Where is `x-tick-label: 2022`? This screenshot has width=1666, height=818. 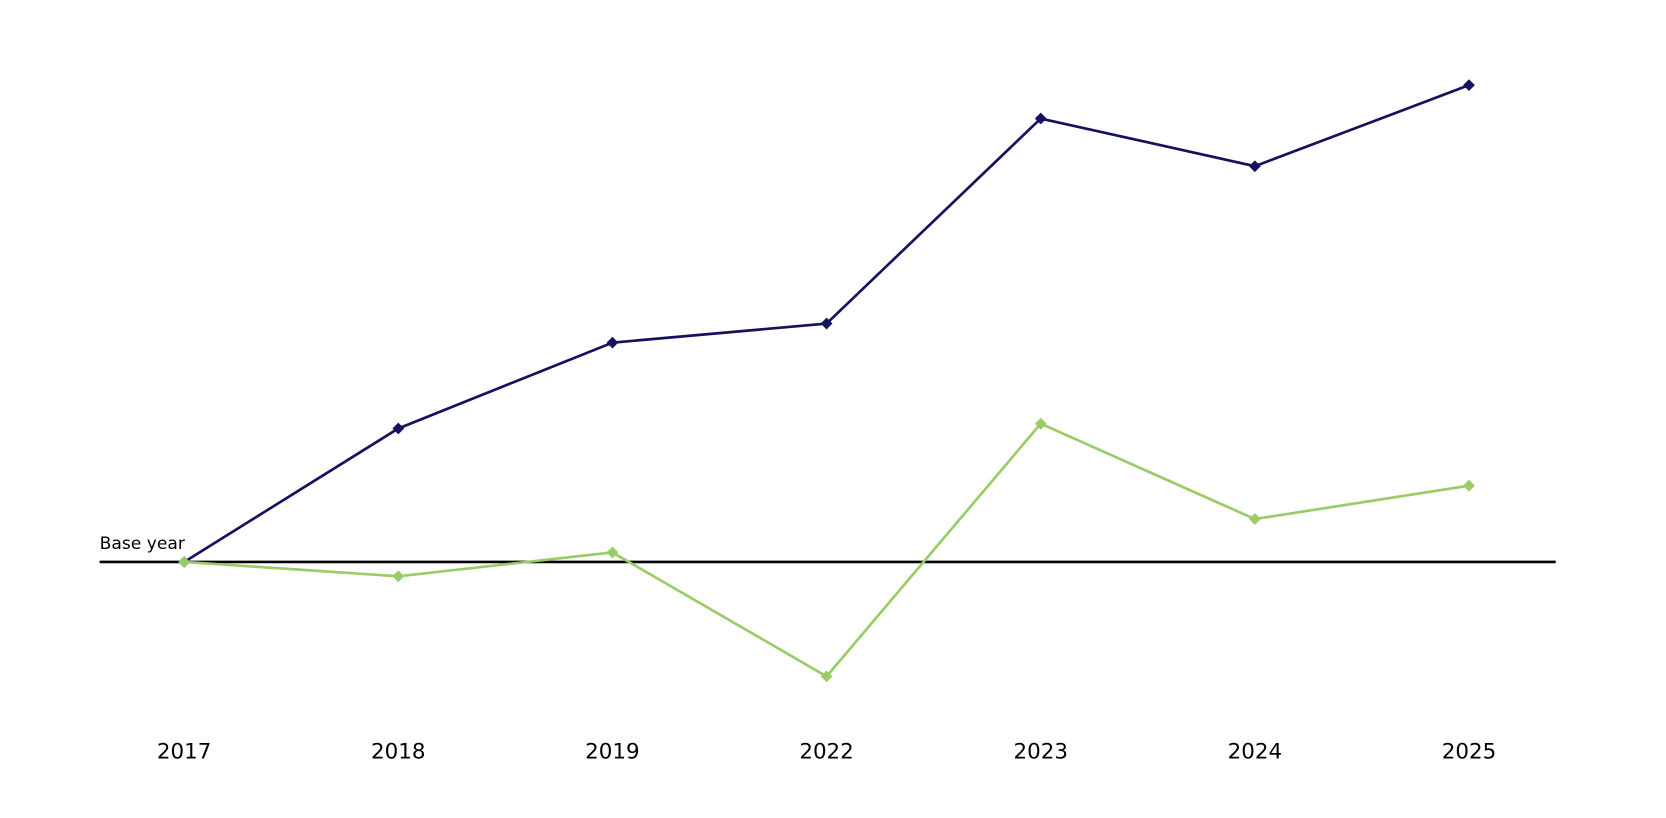
x-tick-label: 2022 is located at coordinates (826, 752).